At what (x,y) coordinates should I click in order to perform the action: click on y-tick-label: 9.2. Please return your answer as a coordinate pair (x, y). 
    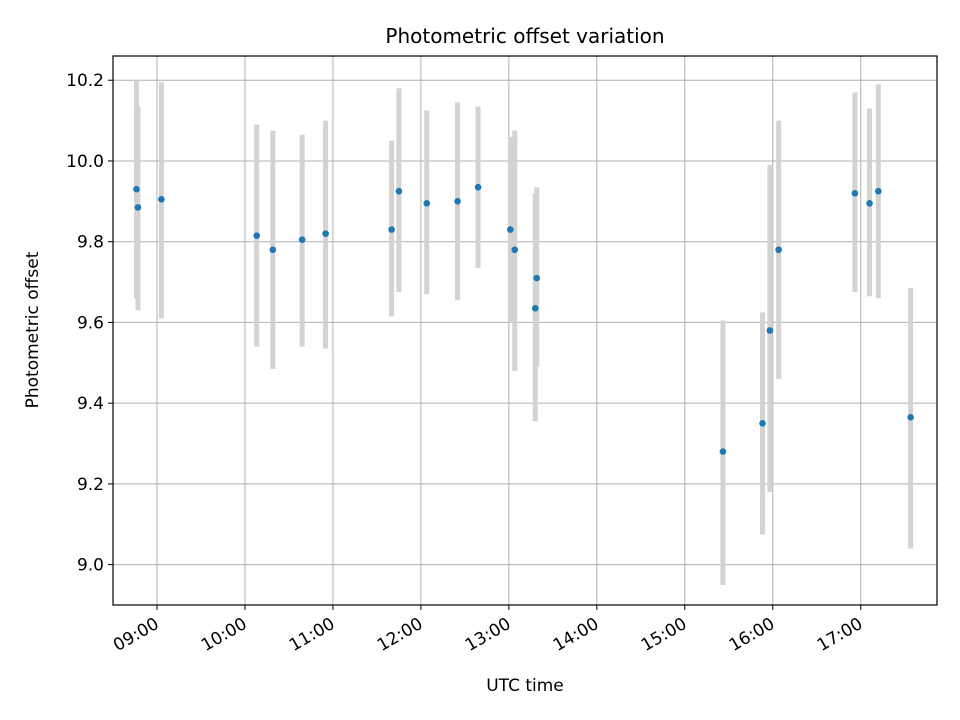
    Looking at the image, I should click on (90, 485).